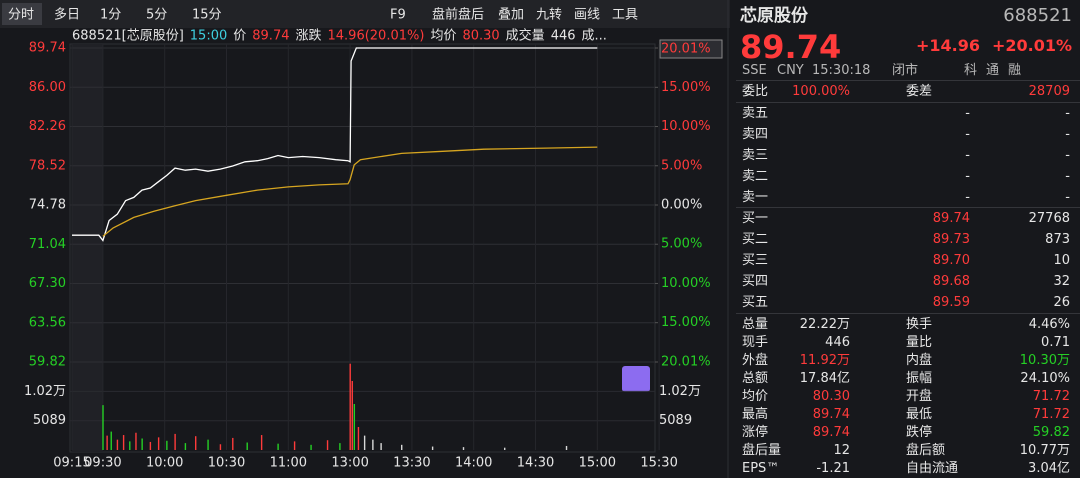 The width and height of the screenshot is (1080, 478). I want to click on tool: 九转, so click(549, 15).